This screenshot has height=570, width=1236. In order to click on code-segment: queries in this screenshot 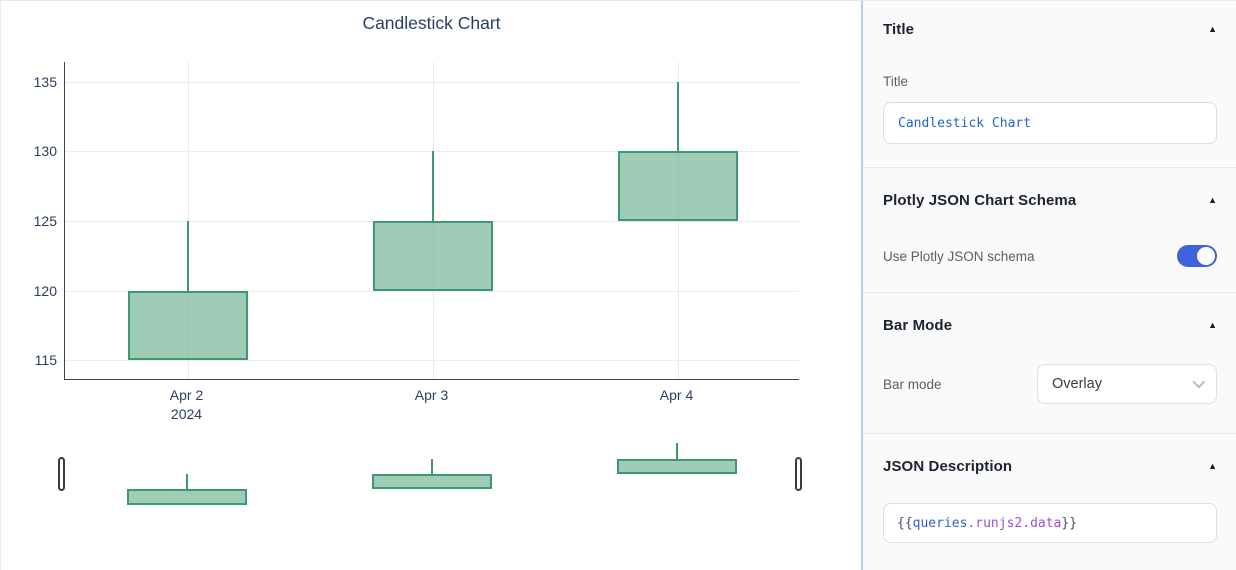, I will do `click(940, 523)`.